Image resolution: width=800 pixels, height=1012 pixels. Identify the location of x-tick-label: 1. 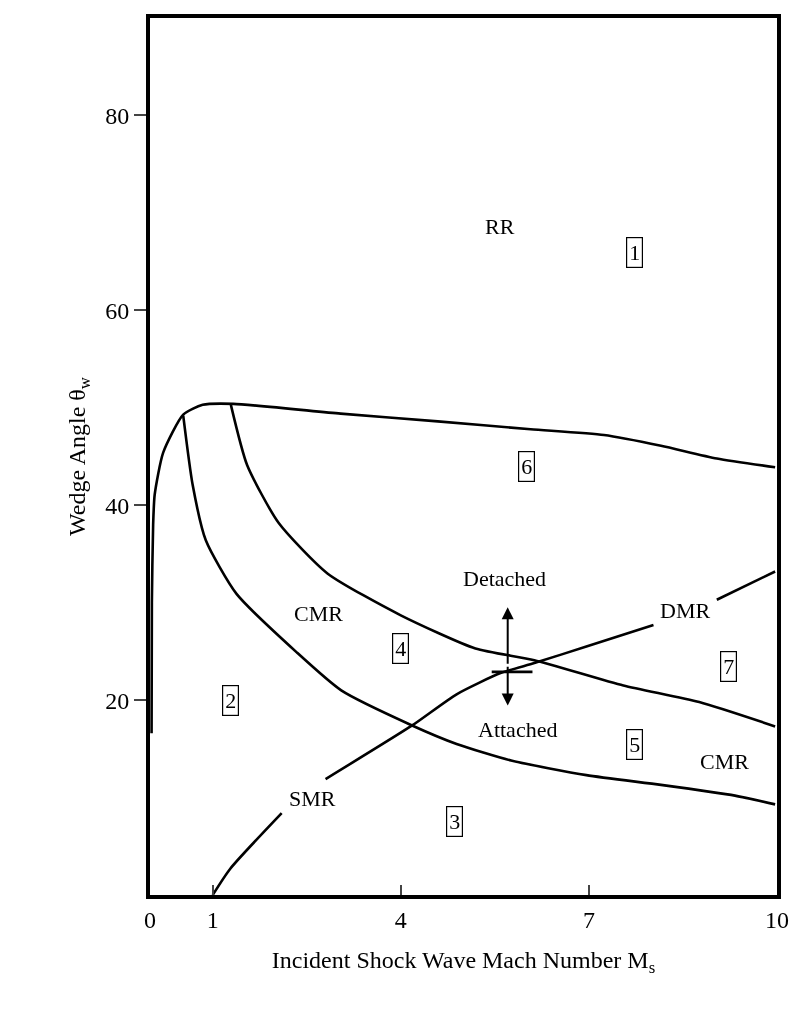
(212, 919).